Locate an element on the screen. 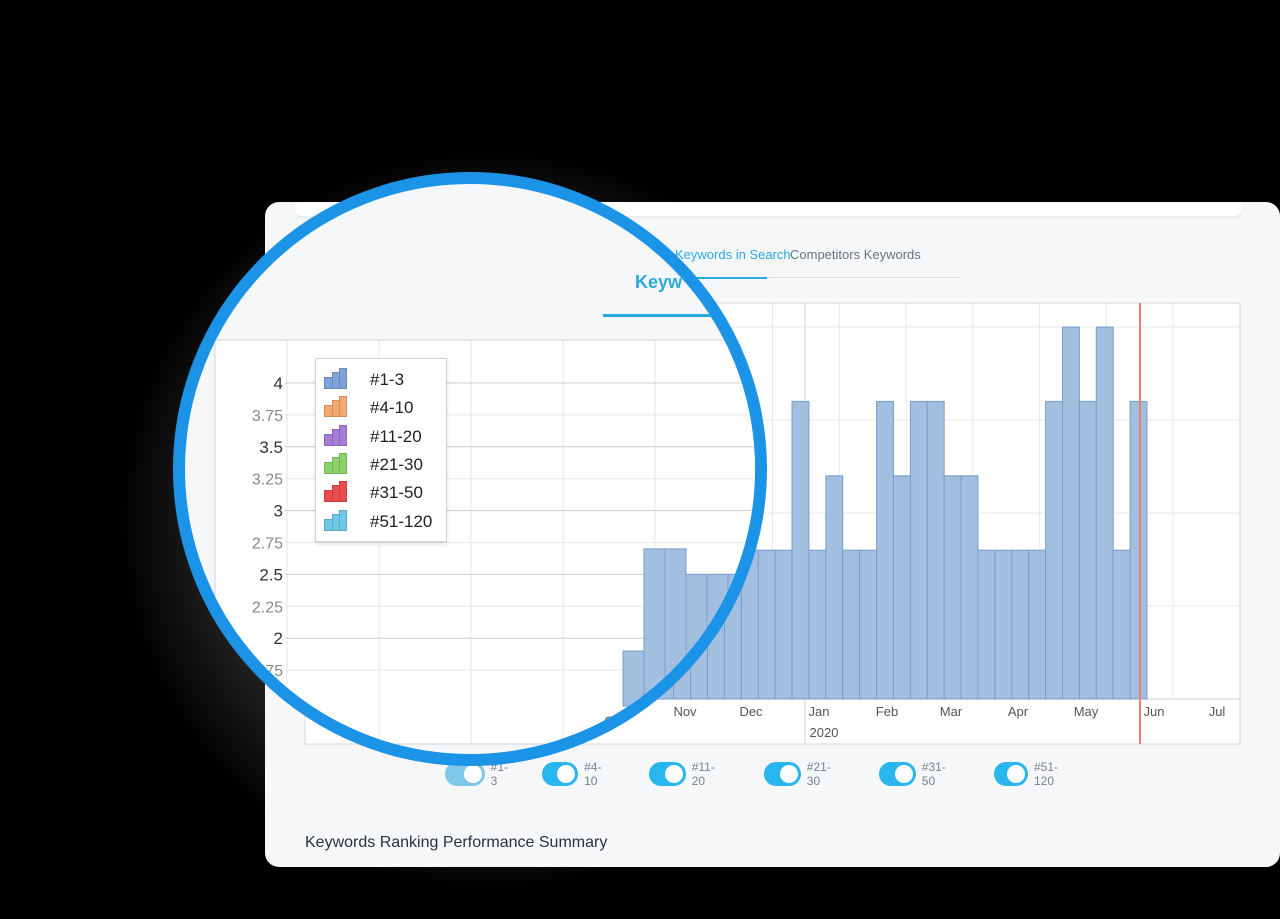 The height and width of the screenshot is (919, 1280). x-tick-label: May is located at coordinates (1086, 711).